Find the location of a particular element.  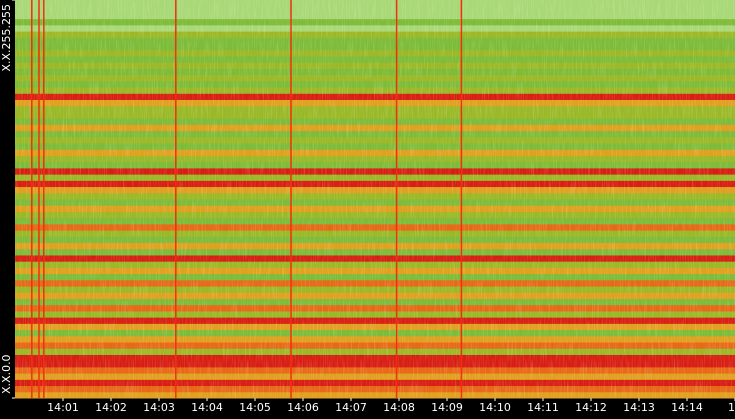

x-tick-label: 14:10 is located at coordinates (495, 407).